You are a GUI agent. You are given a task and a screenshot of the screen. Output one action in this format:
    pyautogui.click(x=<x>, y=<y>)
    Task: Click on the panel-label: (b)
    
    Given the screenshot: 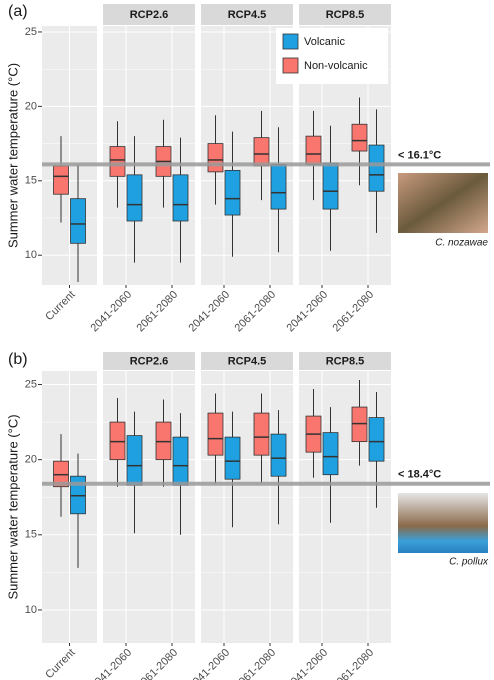 What is the action you would take?
    pyautogui.click(x=18, y=359)
    